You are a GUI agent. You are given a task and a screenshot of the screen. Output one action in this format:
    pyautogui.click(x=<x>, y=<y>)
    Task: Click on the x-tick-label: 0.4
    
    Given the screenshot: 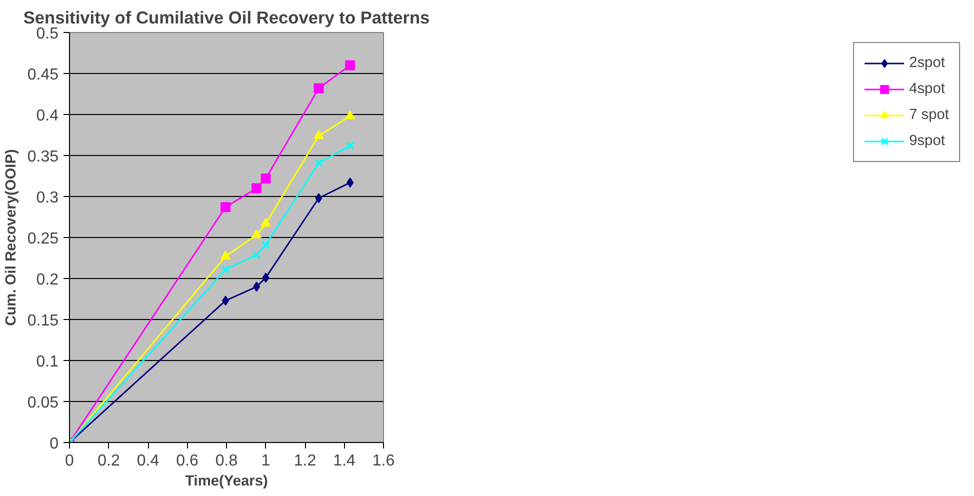 What is the action you would take?
    pyautogui.click(x=148, y=461)
    